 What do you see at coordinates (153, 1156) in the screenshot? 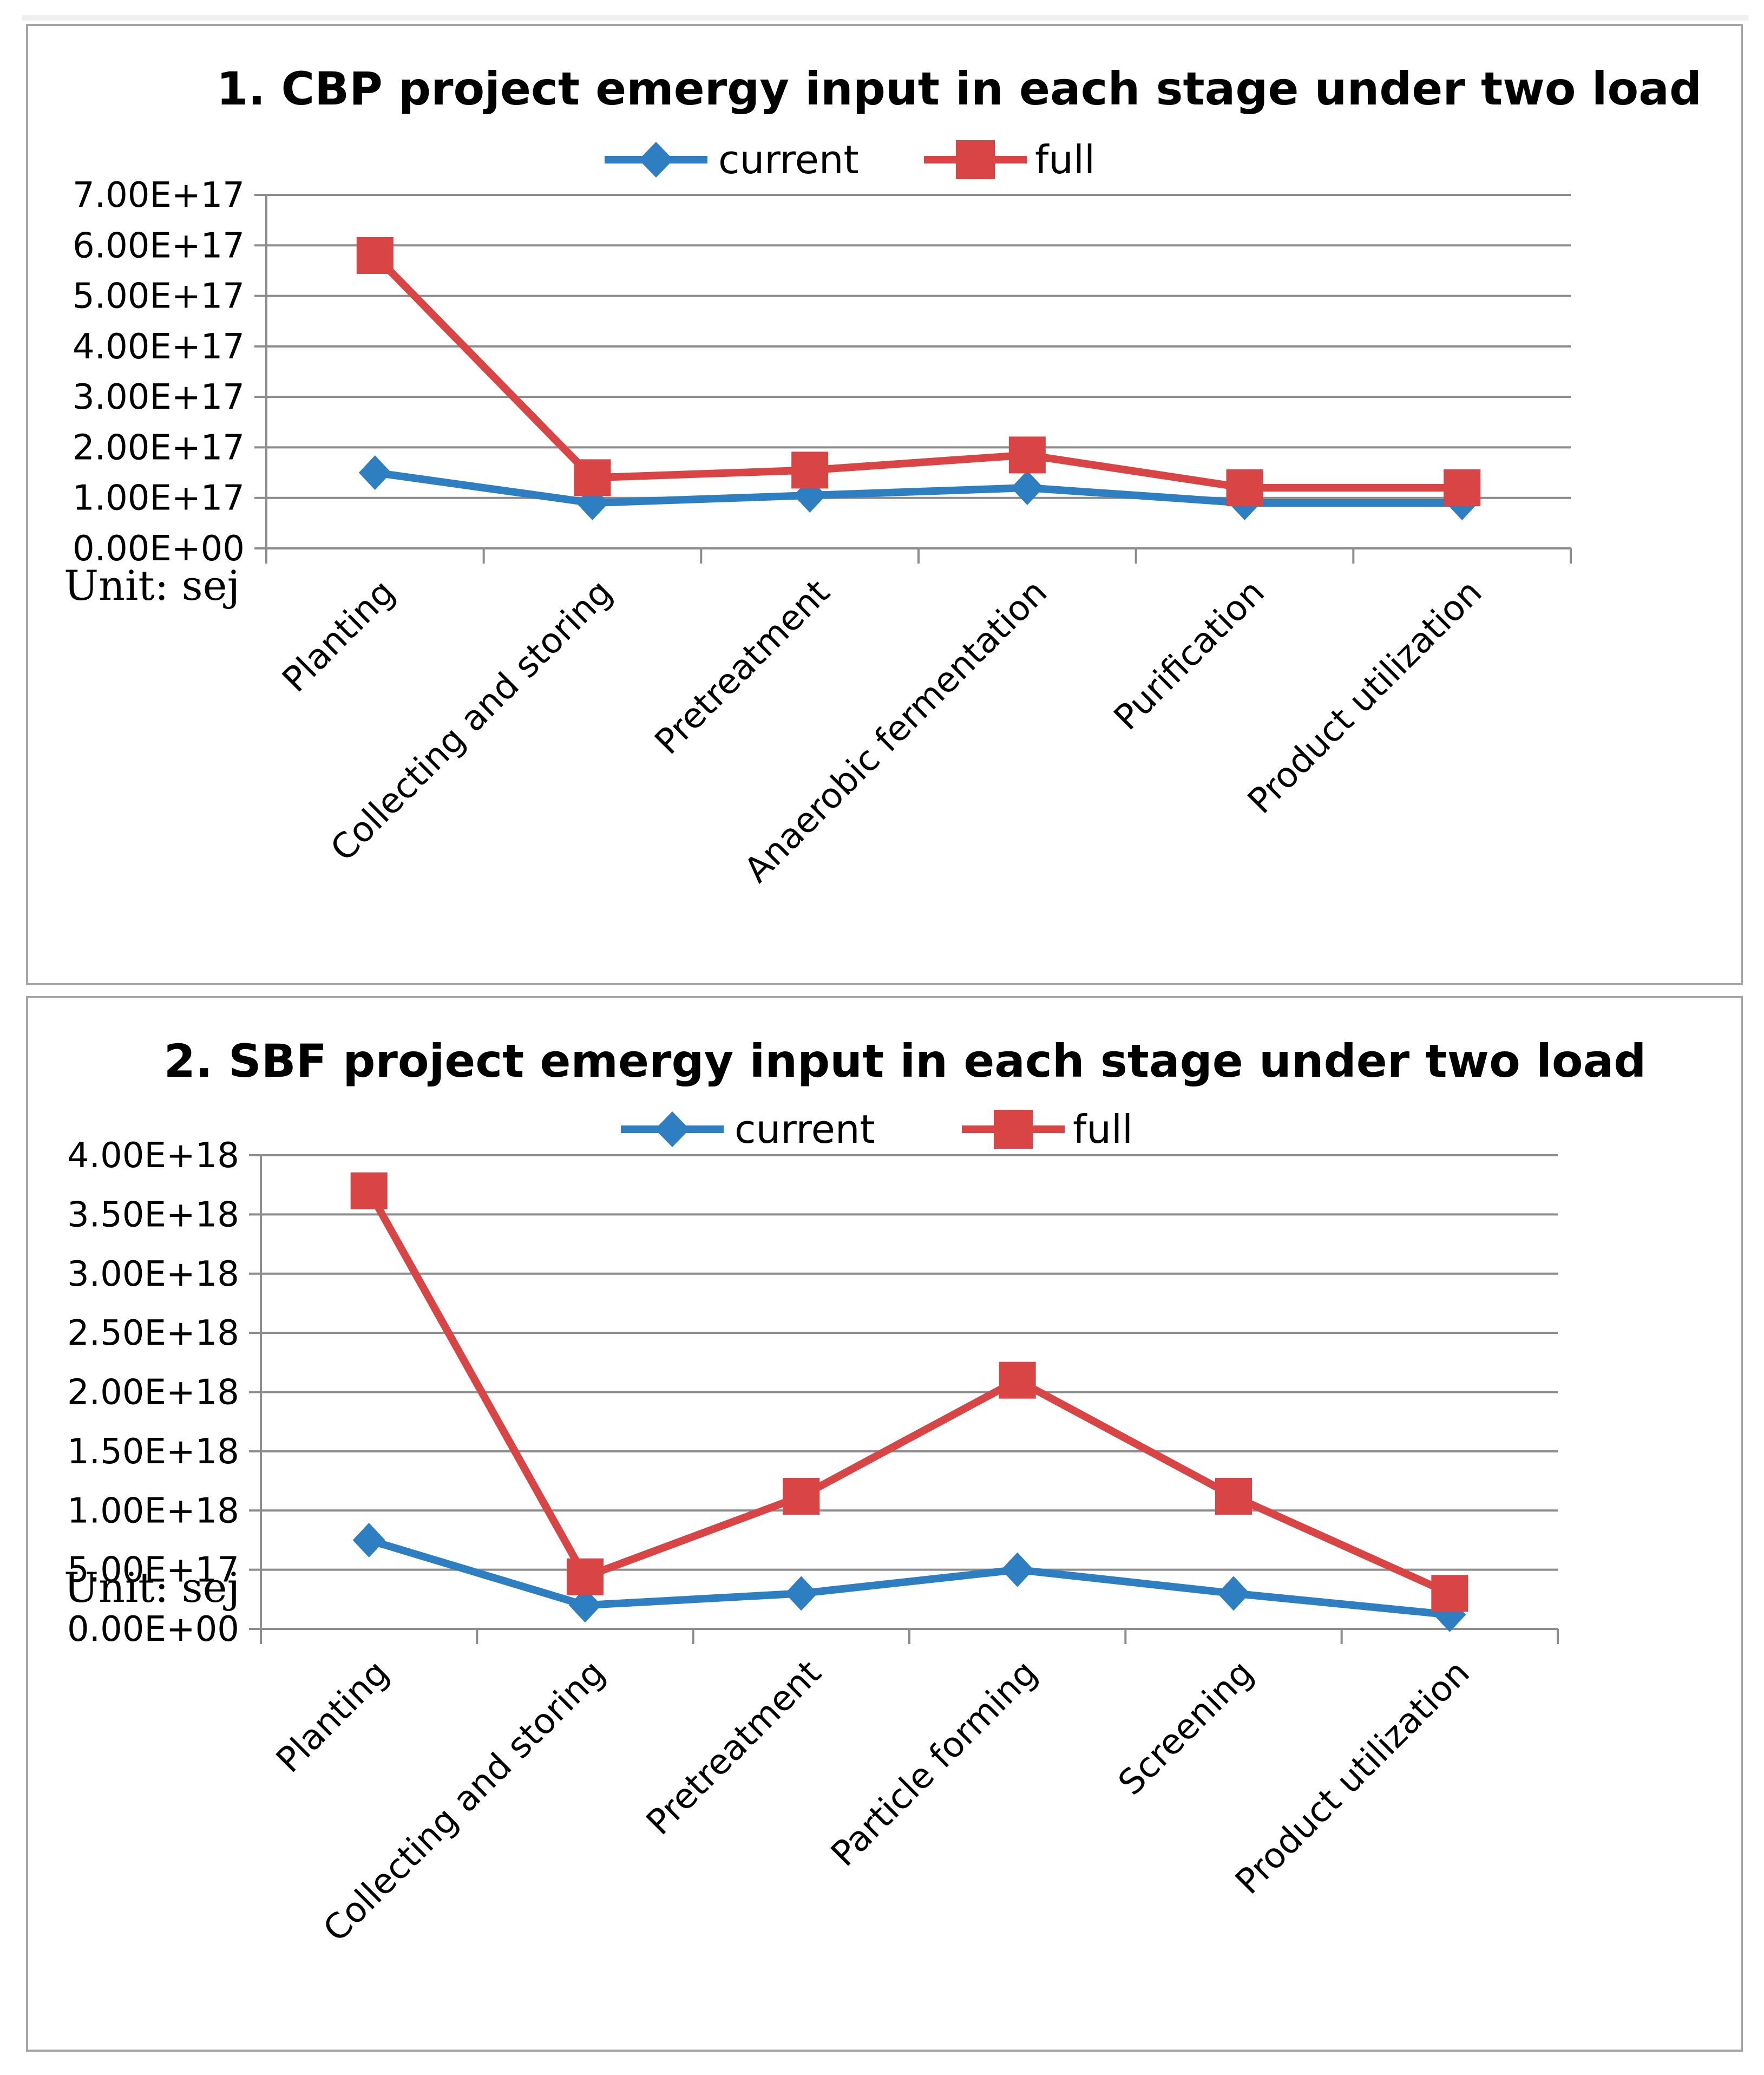
I see `y-tick-label: 4.00E+18` at bounding box center [153, 1156].